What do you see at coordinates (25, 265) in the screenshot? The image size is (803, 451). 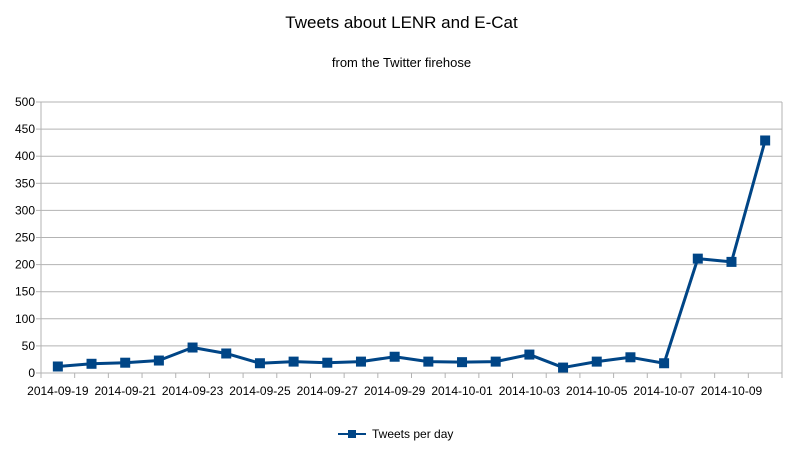 I see `y-tick-label: 200` at bounding box center [25, 265].